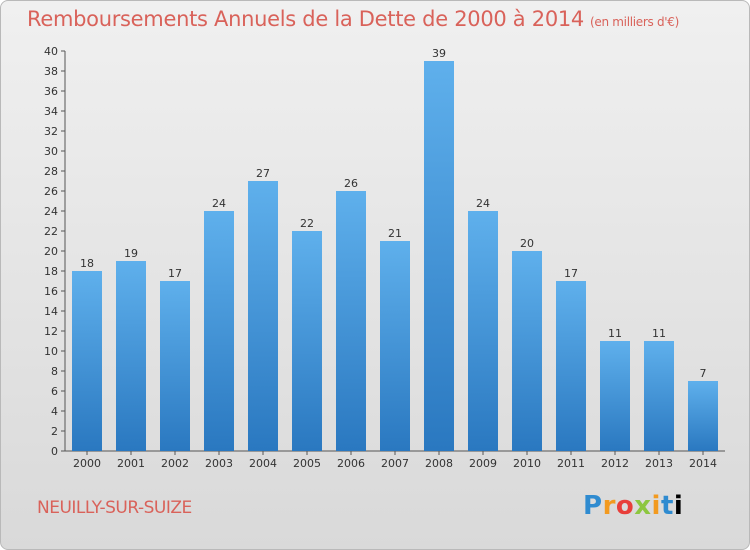 The height and width of the screenshot is (550, 750). I want to click on y-tick-label: 0, so click(54, 451).